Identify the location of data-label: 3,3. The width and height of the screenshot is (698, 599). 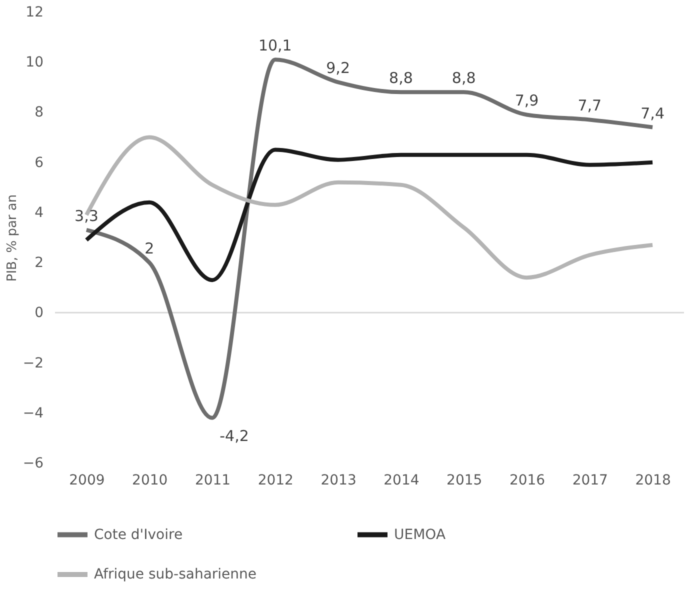
(86, 215).